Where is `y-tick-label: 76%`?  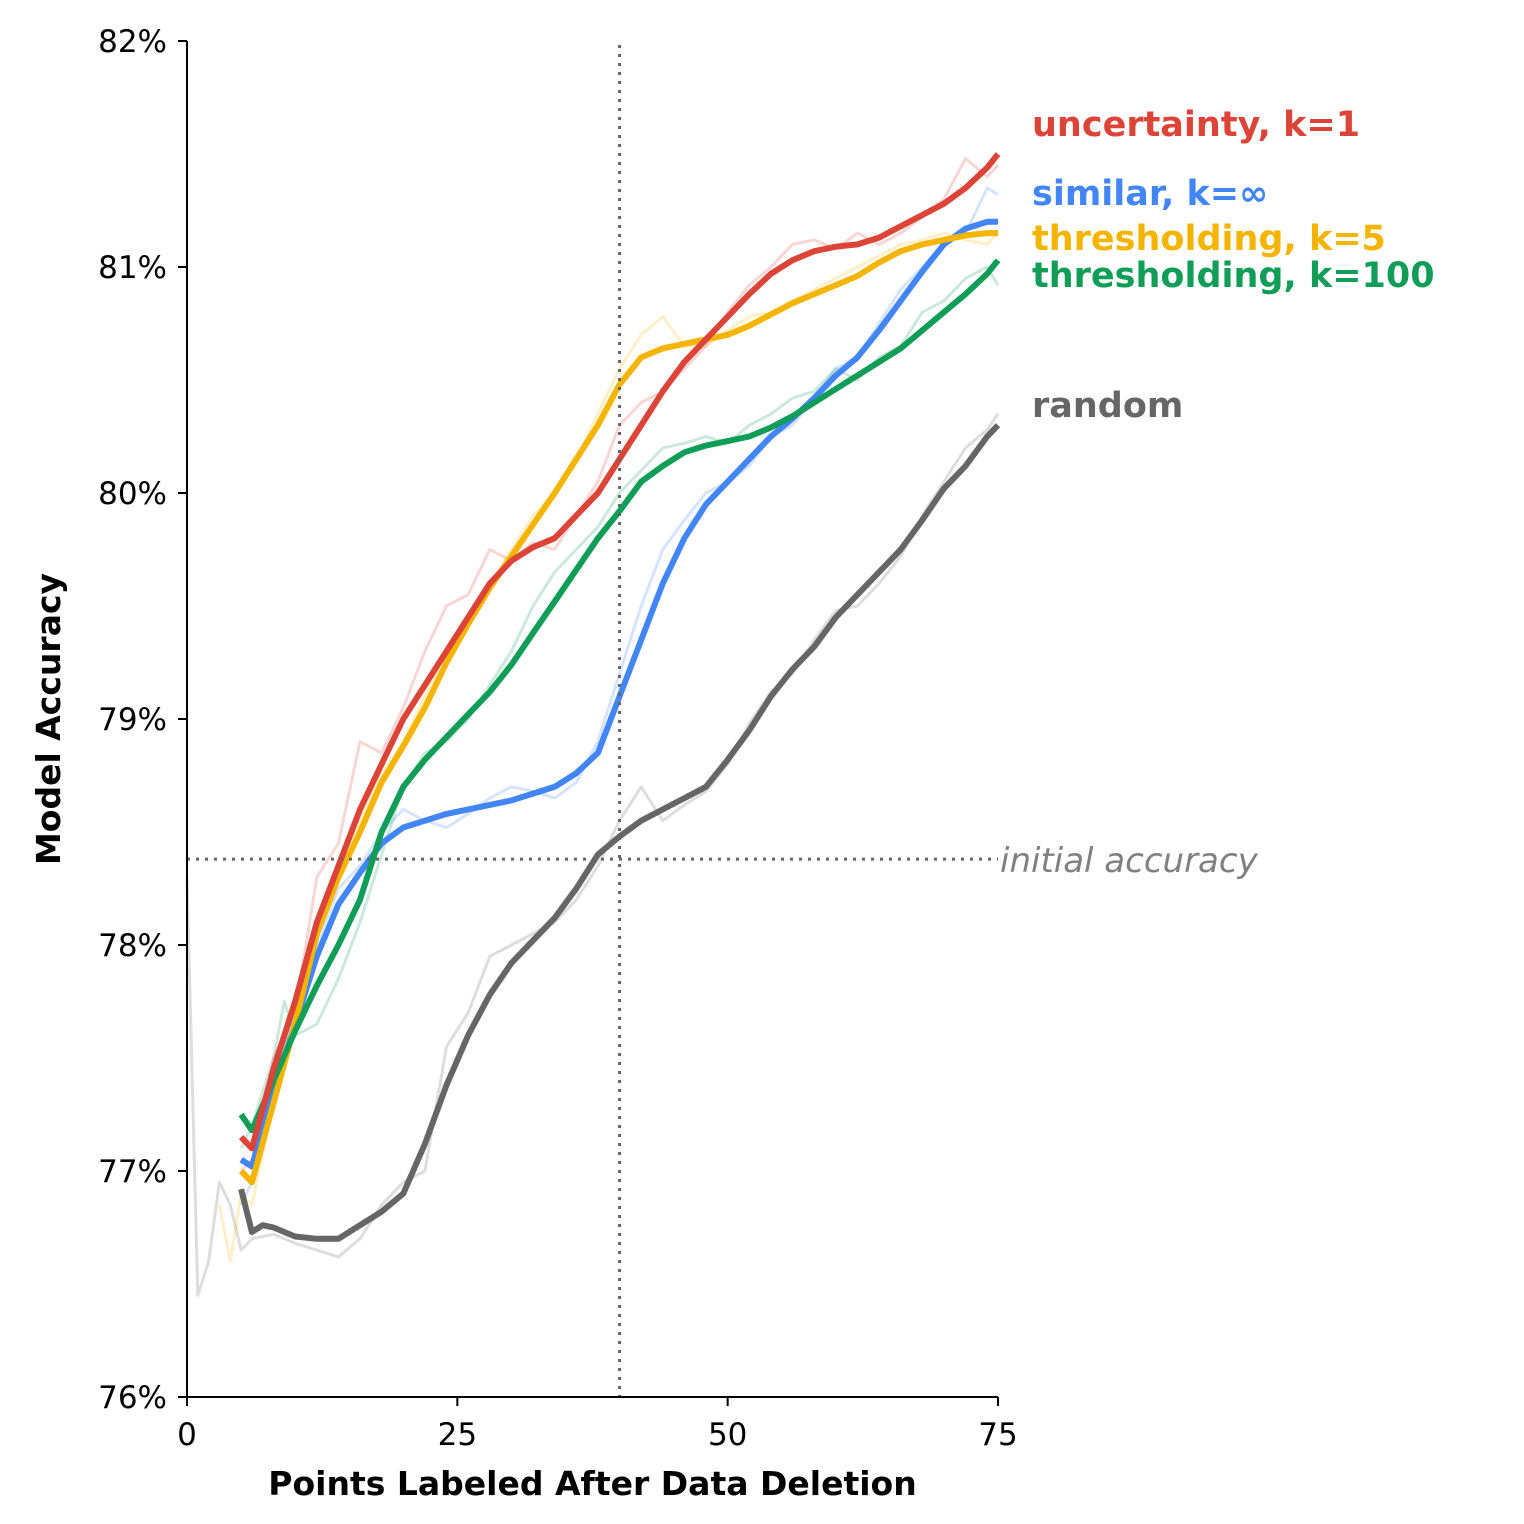
y-tick-label: 76% is located at coordinates (132, 1398).